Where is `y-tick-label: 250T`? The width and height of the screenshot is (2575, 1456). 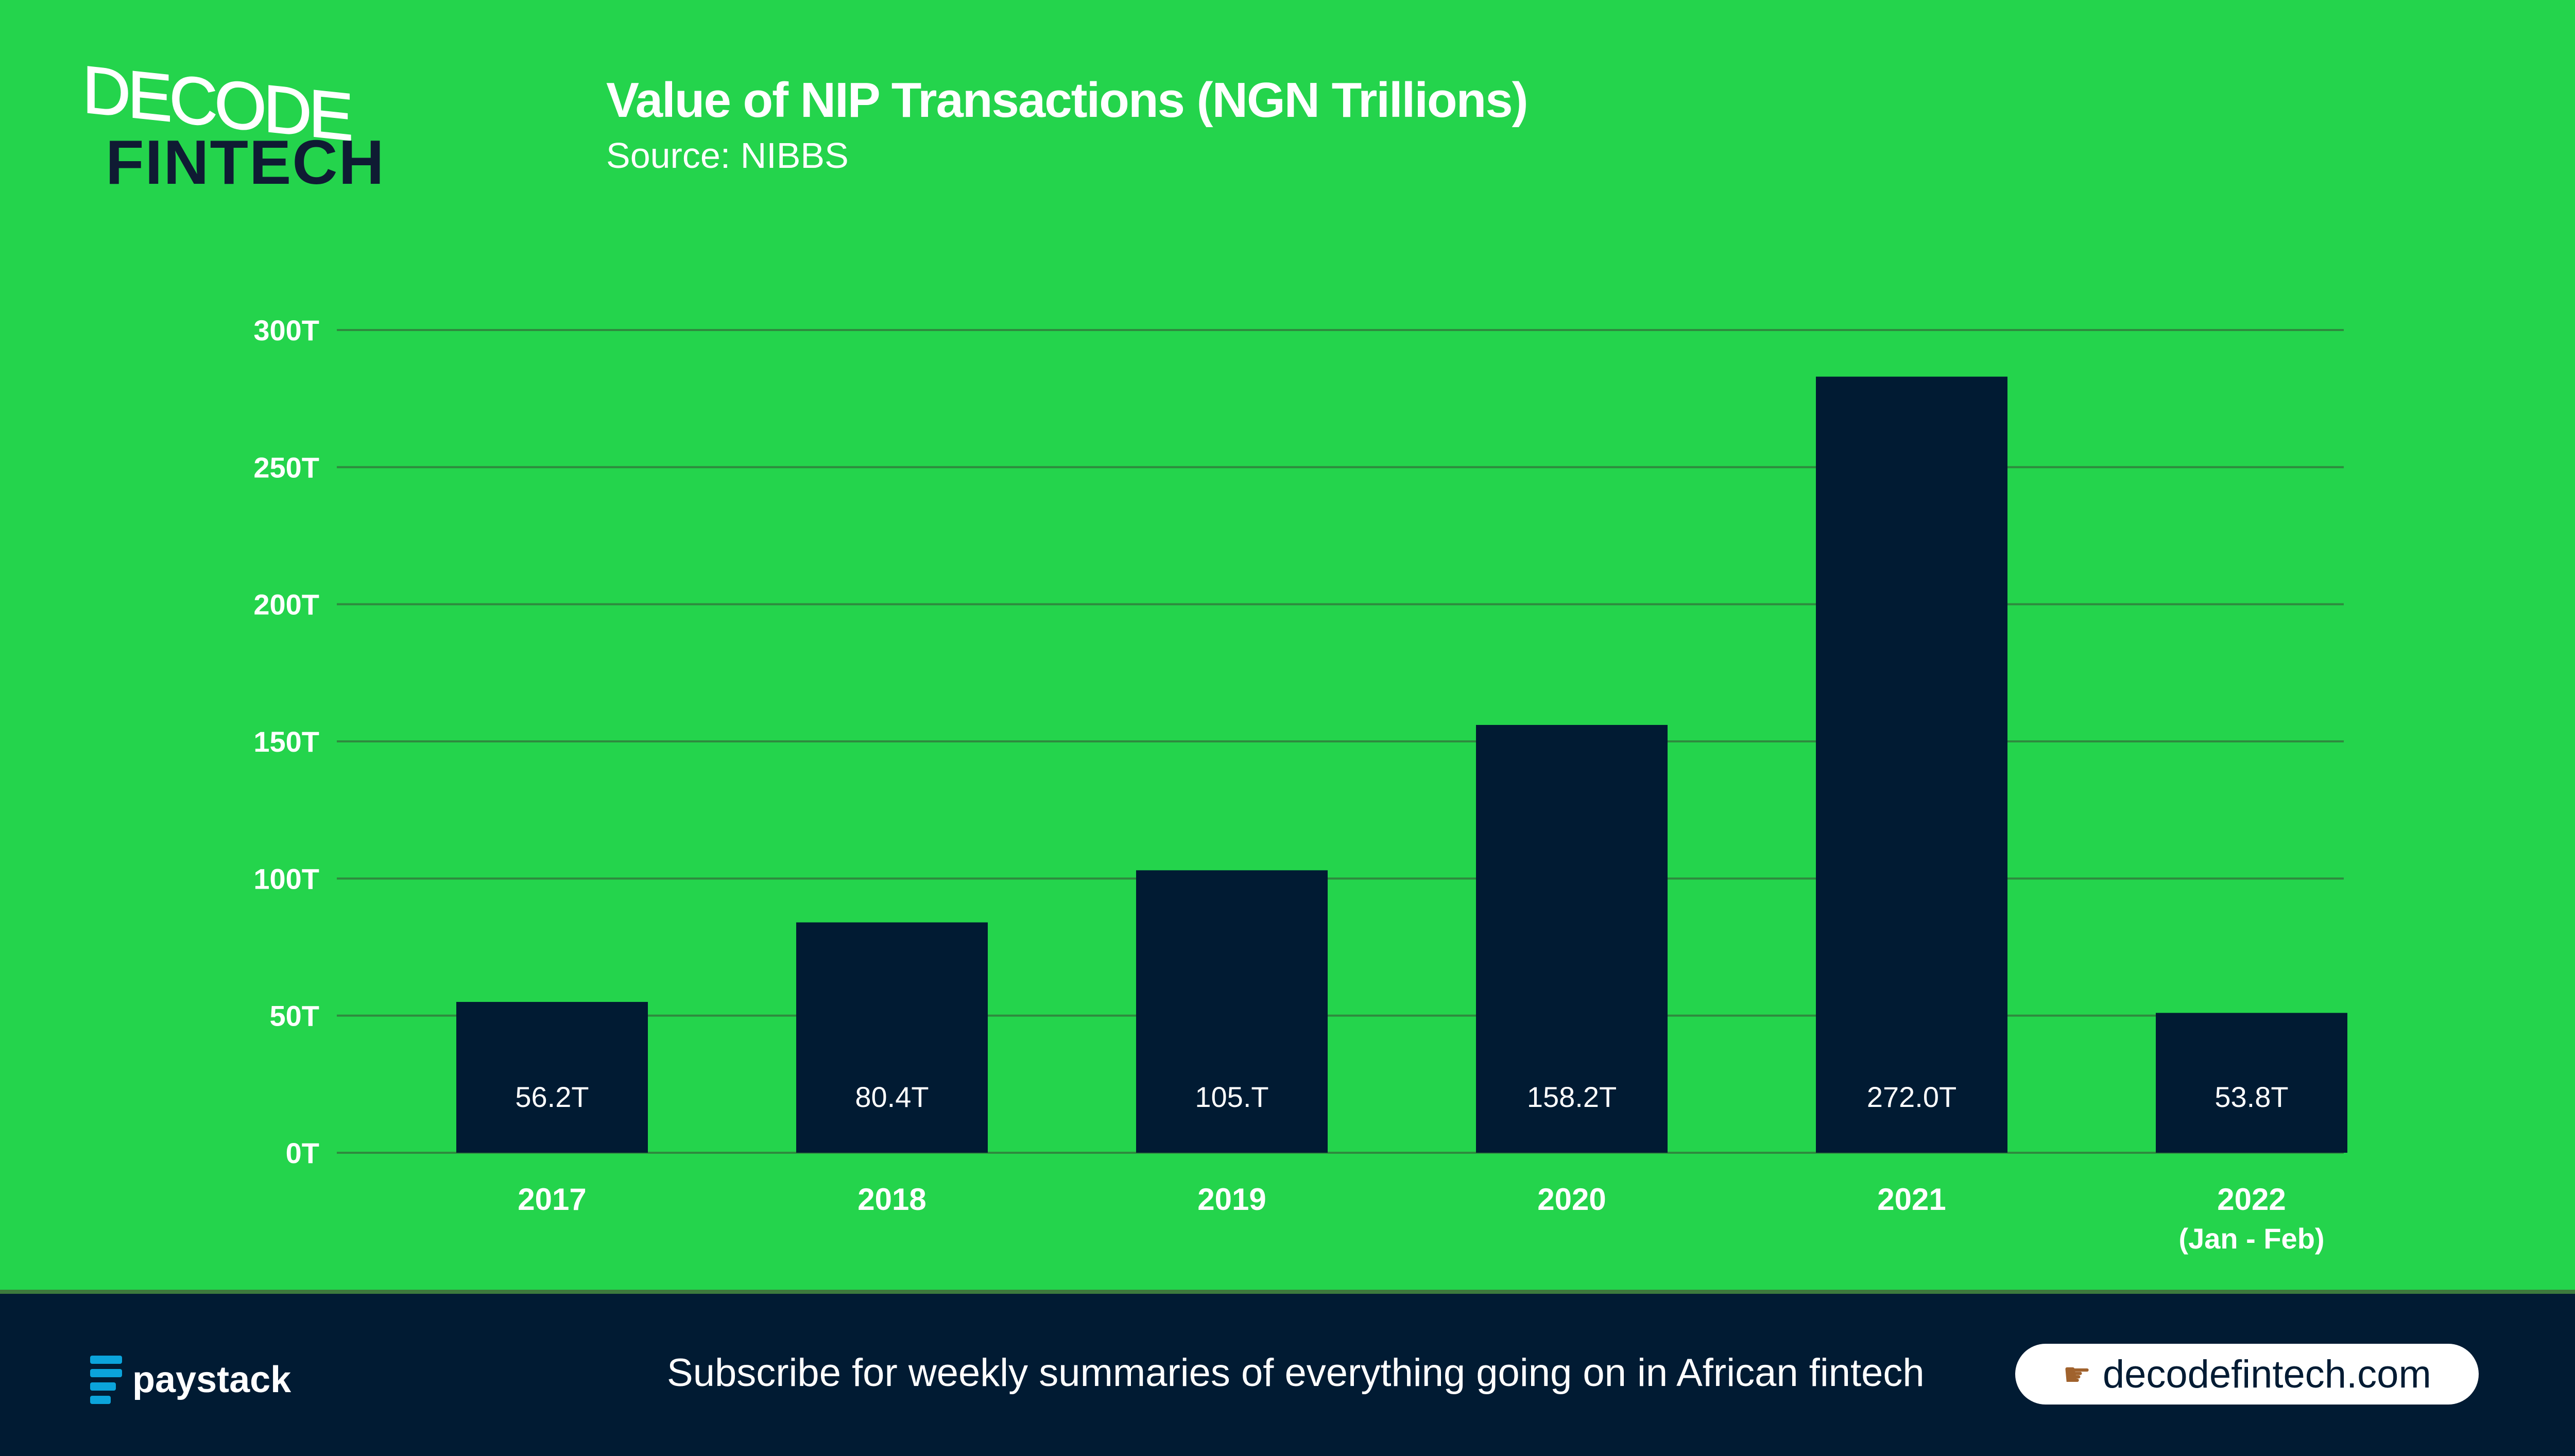 y-tick-label: 250T is located at coordinates (286, 467).